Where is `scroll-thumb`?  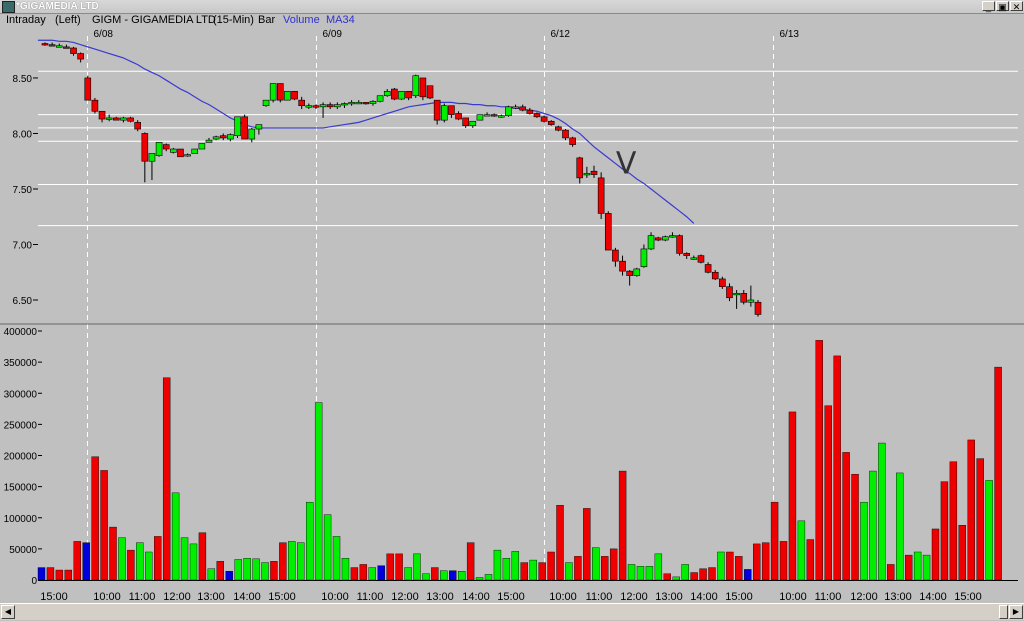 scroll-thumb is located at coordinates (1003, 612).